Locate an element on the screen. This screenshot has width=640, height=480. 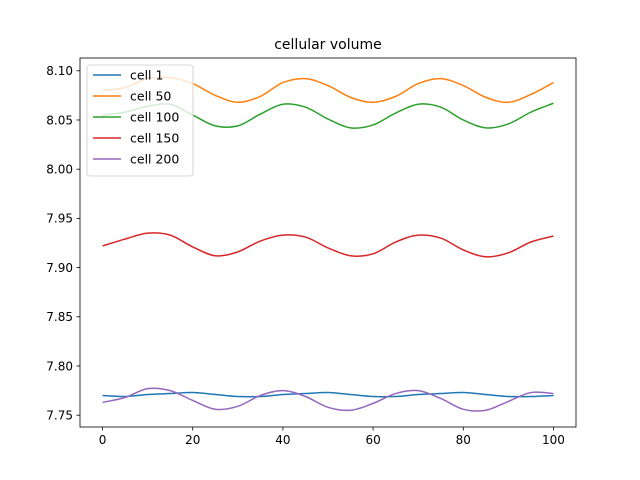
y-tick-label: 8.10 is located at coordinates (59, 71).